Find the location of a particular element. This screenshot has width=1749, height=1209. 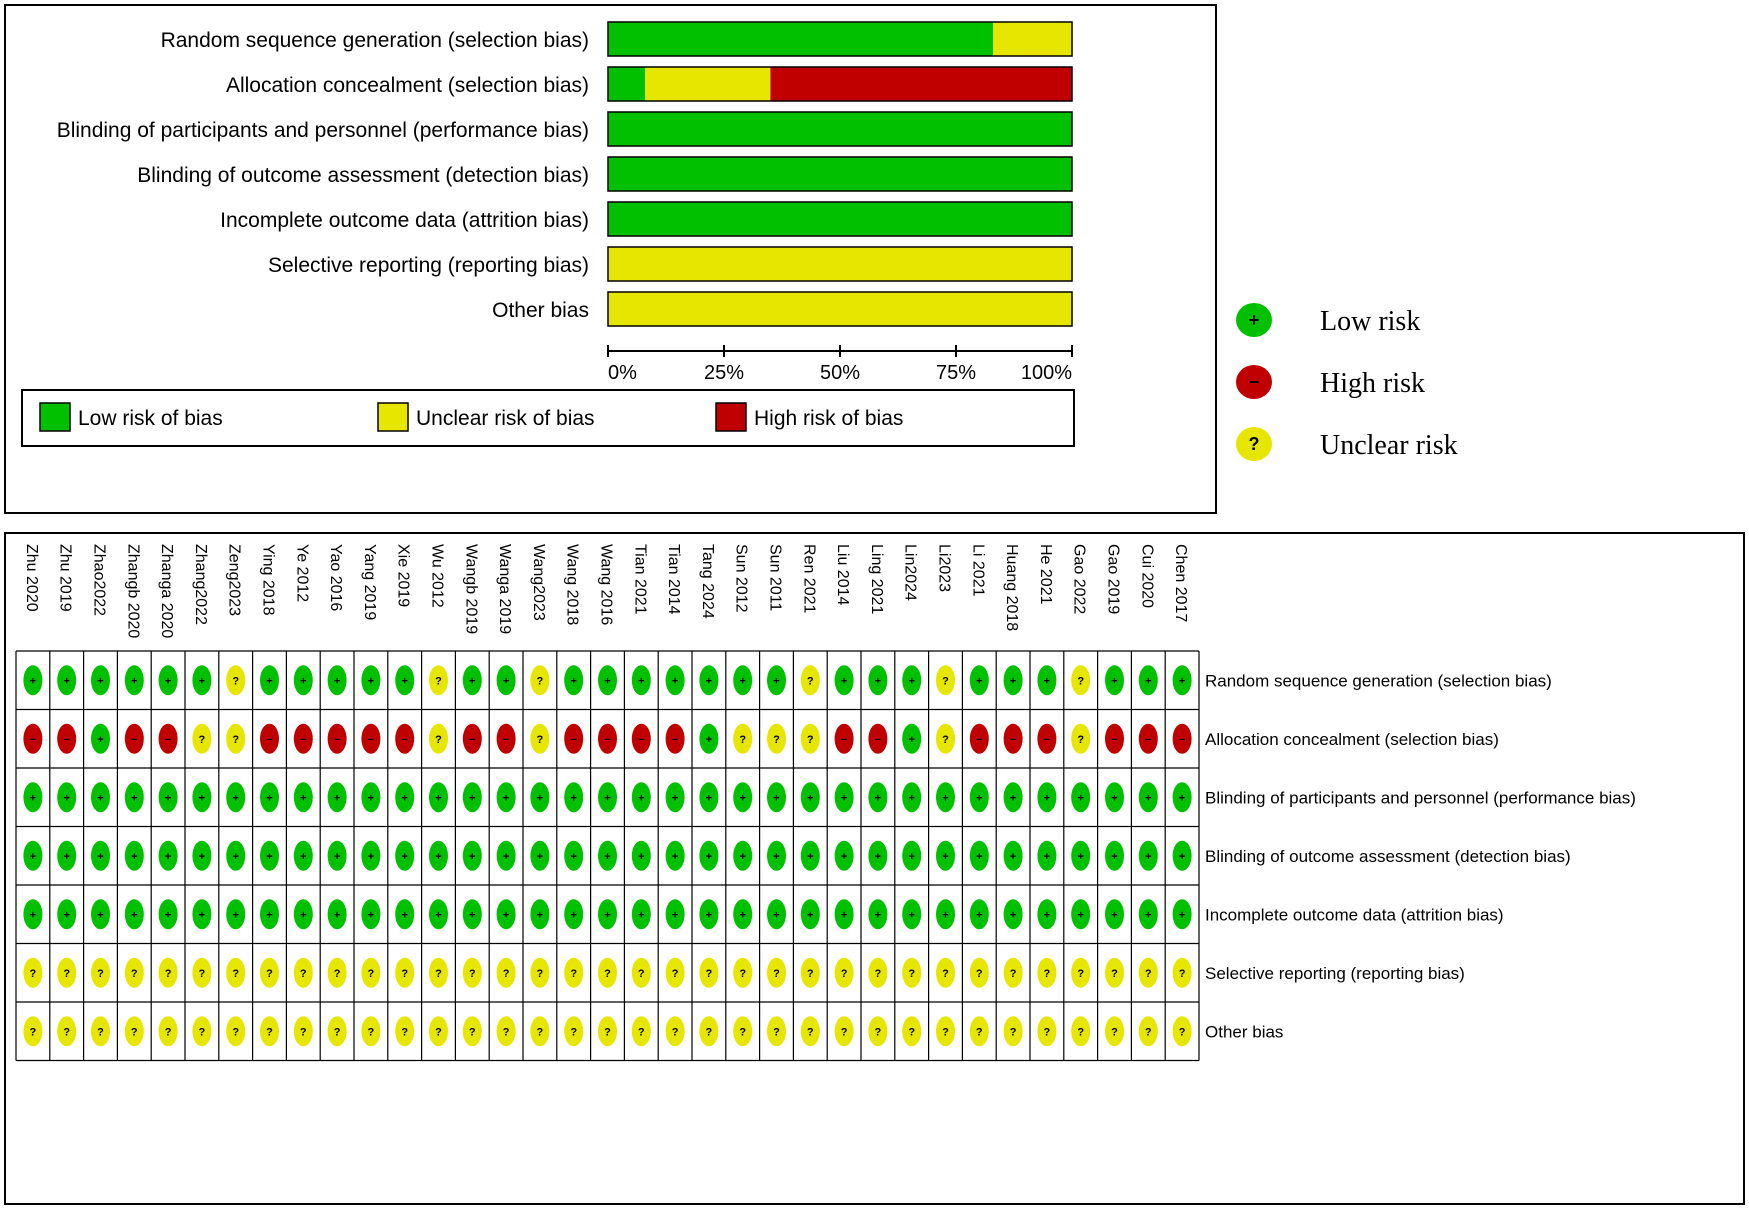

domain-label: Incomplete outcome data (attrition bias) is located at coordinates (1354, 914).